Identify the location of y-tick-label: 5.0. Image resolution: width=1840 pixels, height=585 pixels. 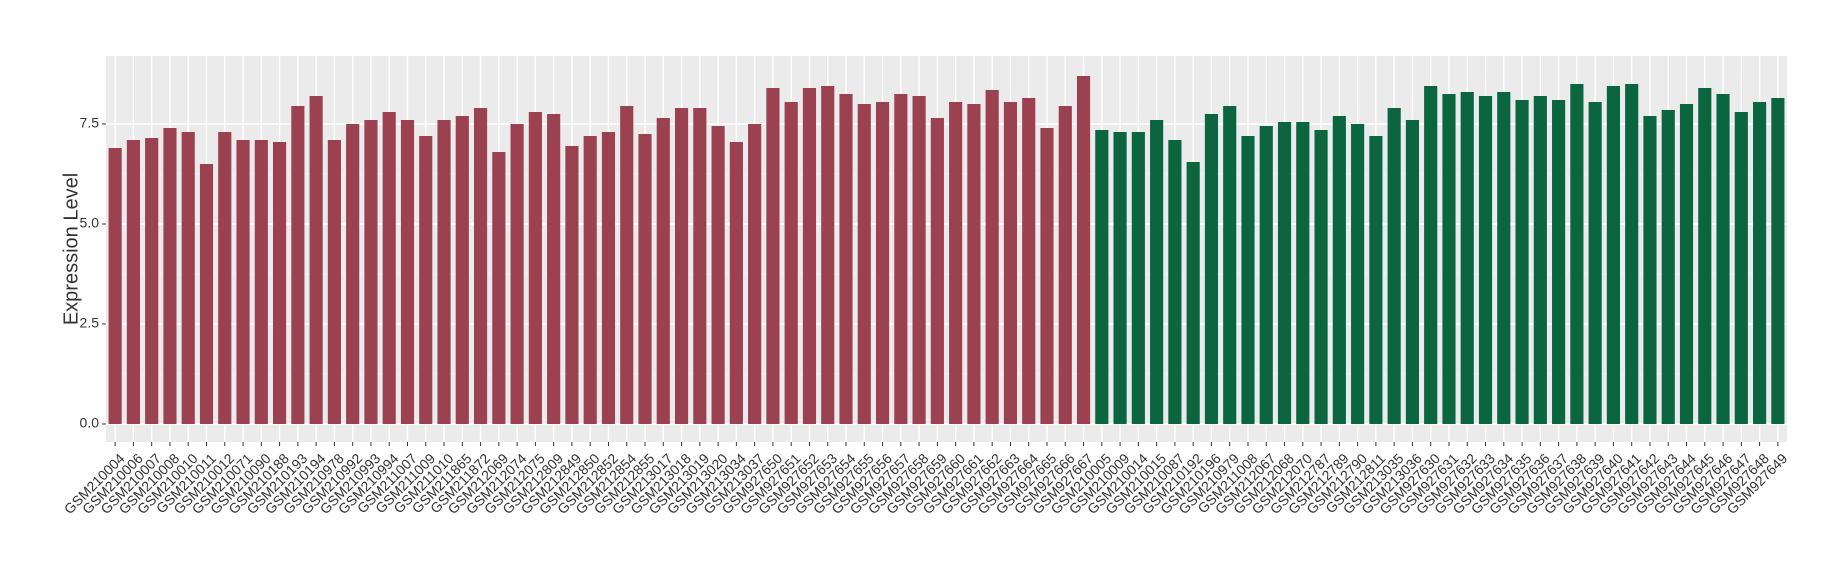
(90, 223).